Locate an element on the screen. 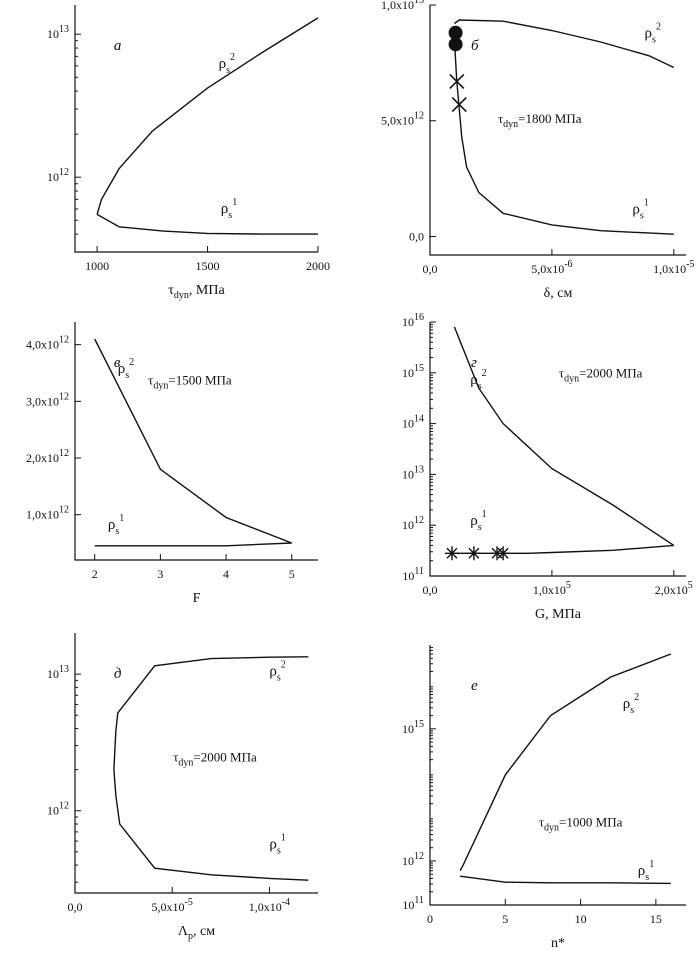  panel-label: в is located at coordinates (117, 363).